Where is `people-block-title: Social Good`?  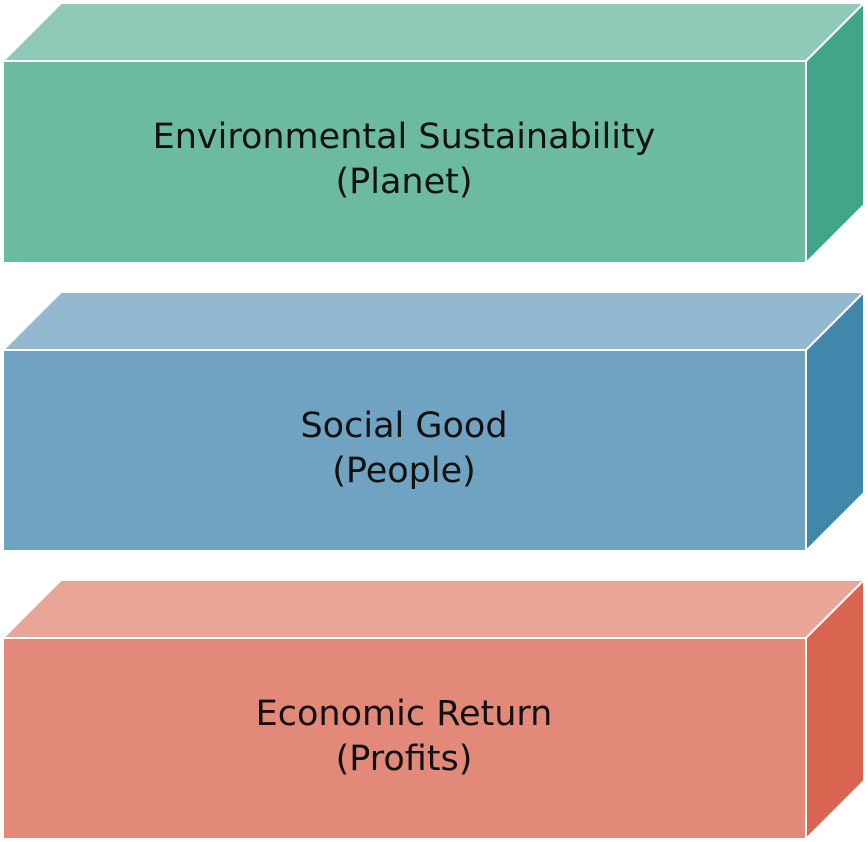
people-block-title: Social Good is located at coordinates (403, 426).